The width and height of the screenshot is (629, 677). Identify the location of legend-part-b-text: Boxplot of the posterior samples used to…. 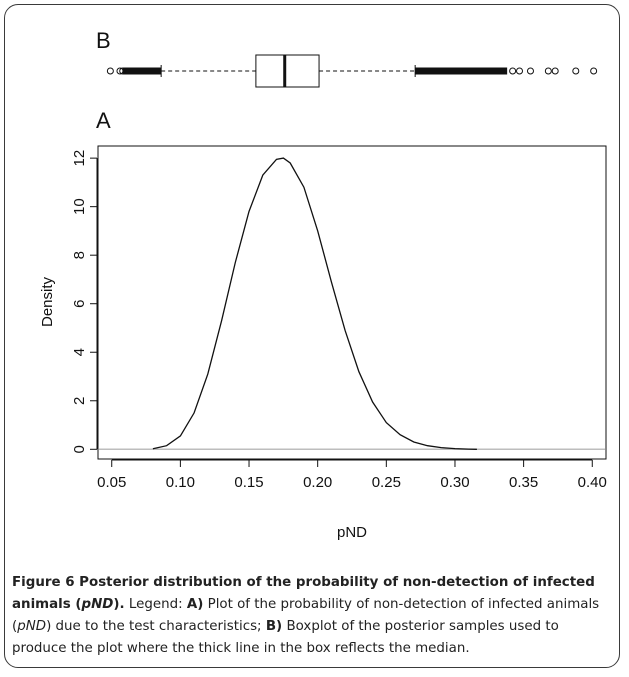
(285, 637).